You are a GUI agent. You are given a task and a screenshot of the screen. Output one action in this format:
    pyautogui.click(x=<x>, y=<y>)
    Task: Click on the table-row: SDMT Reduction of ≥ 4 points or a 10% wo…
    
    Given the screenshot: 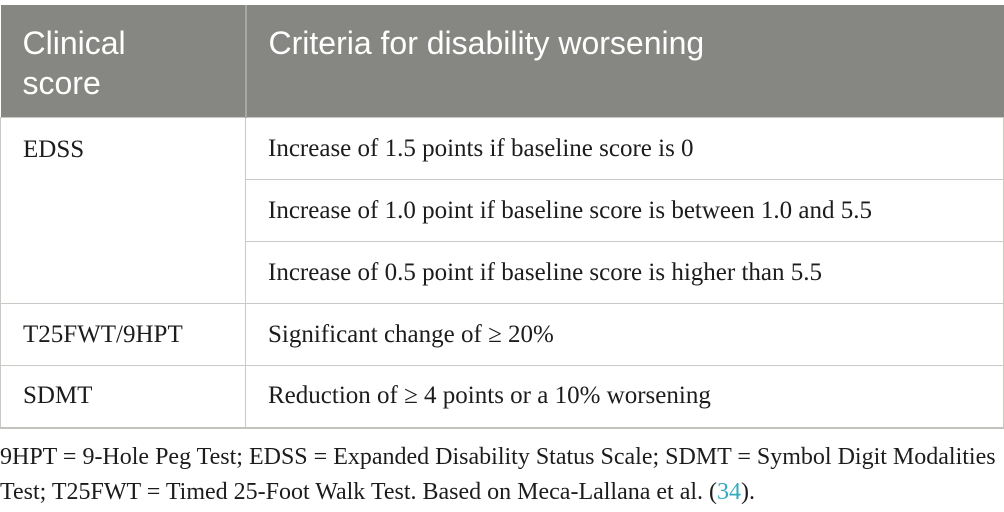 What is the action you would take?
    pyautogui.click(x=502, y=396)
    